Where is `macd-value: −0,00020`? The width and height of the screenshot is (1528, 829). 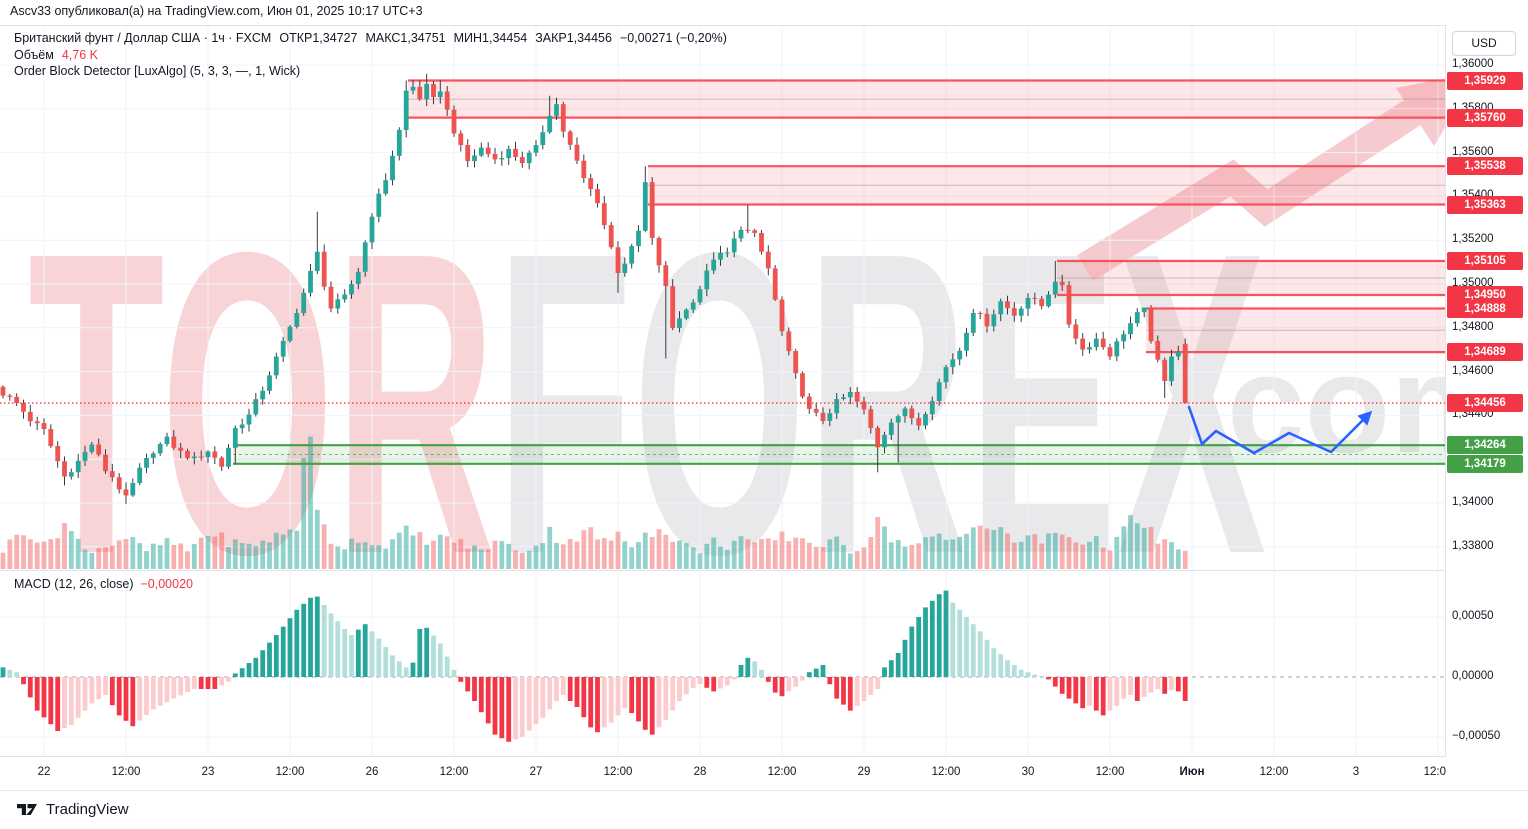
macd-value: −0,00020 is located at coordinates (166, 584).